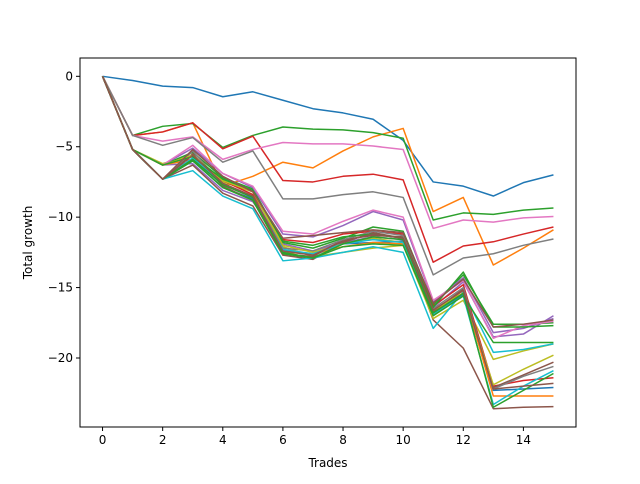 This screenshot has height=484, width=640. Describe the element at coordinates (64, 147) in the screenshot. I see `y-tick-label: −5` at that location.